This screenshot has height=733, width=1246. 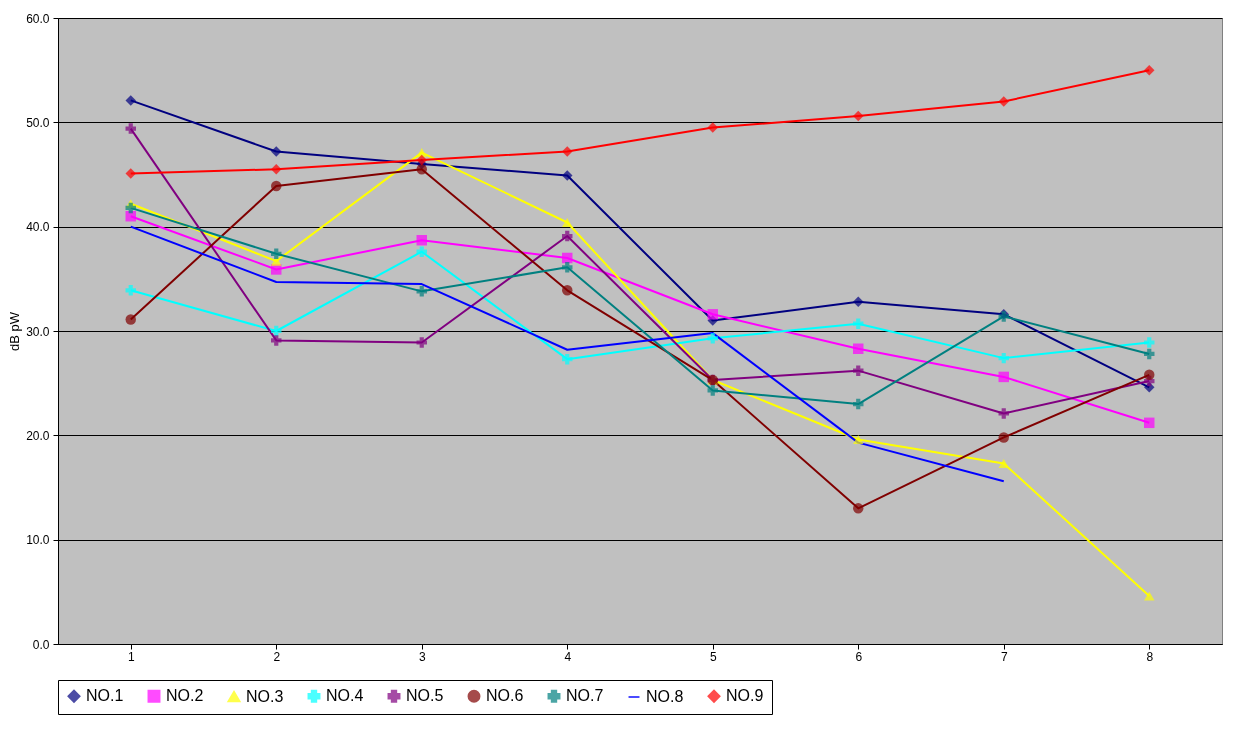 I want to click on legend-label: NO.9, so click(x=745, y=696).